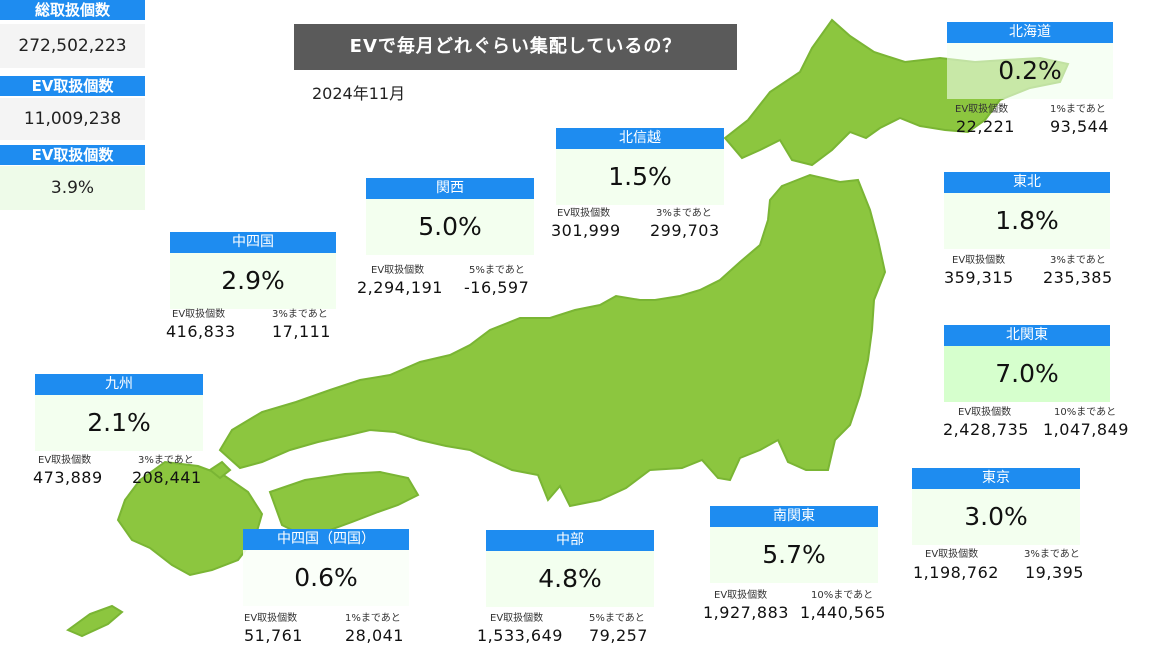 This screenshot has height=648, width=1149. I want to click on ev-count: 22,221, so click(985, 126).